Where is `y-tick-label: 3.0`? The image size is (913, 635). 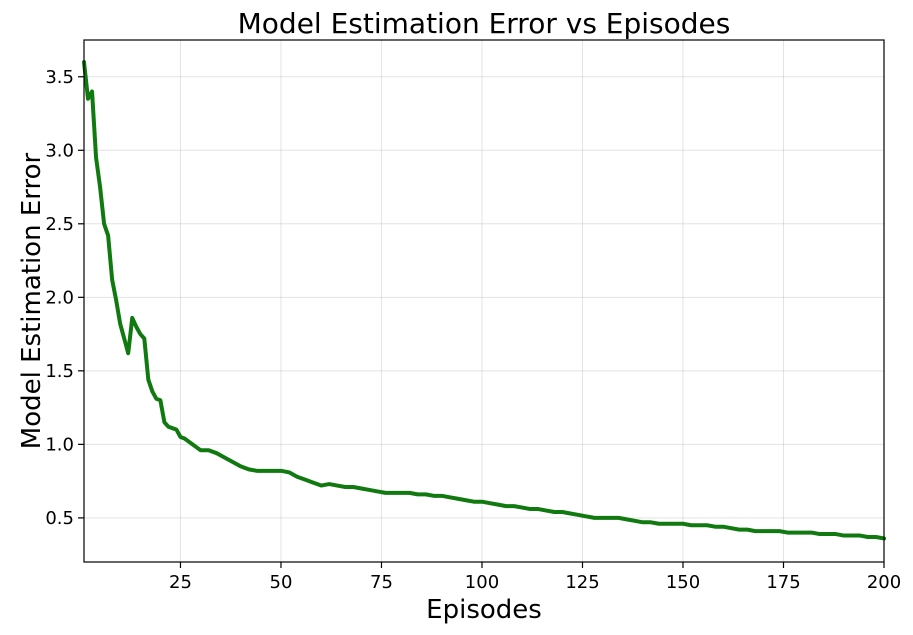
y-tick-label: 3.0 is located at coordinates (59, 150).